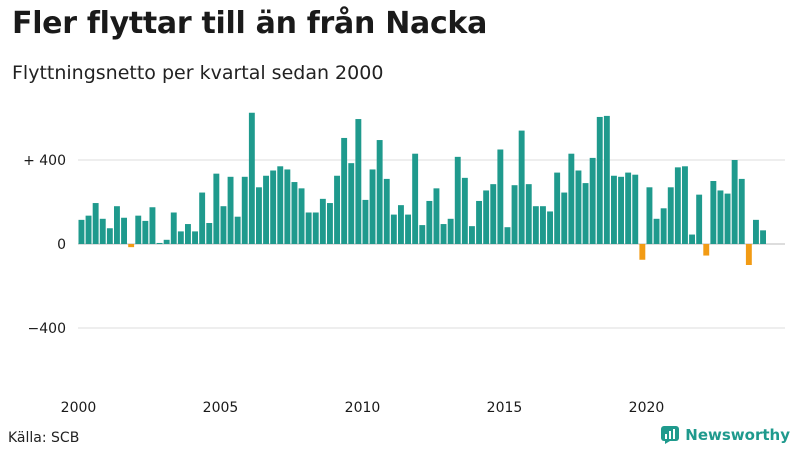  Describe the element at coordinates (44, 438) in the screenshot. I see `source-label: Källa: SCB` at that location.